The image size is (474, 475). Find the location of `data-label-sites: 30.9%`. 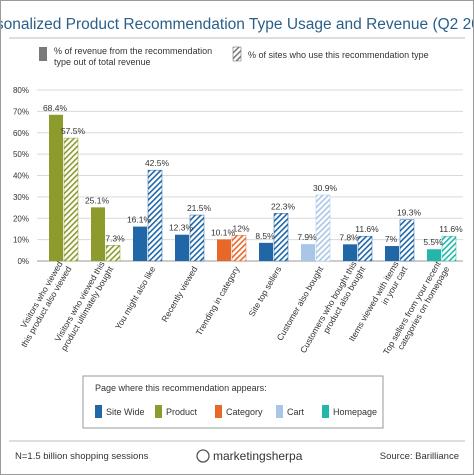

data-label-sites: 30.9% is located at coordinates (325, 188).